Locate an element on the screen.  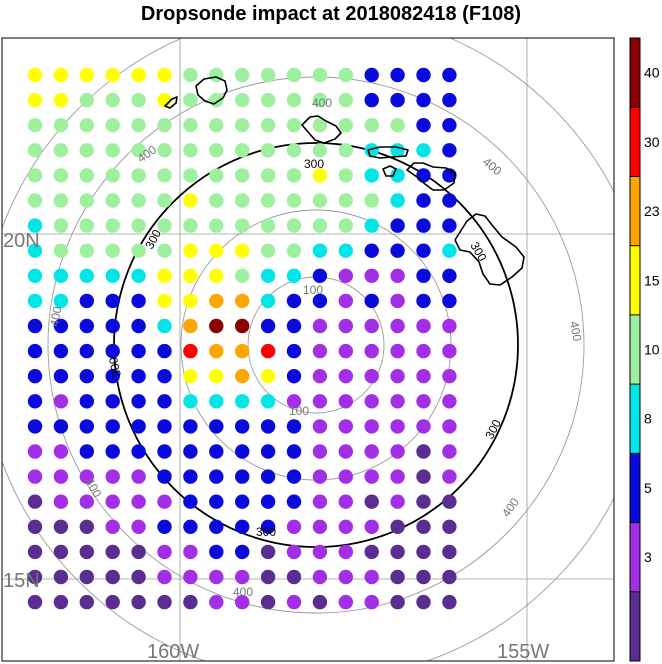
ring-label-400-top: 400 is located at coordinates (322, 103).